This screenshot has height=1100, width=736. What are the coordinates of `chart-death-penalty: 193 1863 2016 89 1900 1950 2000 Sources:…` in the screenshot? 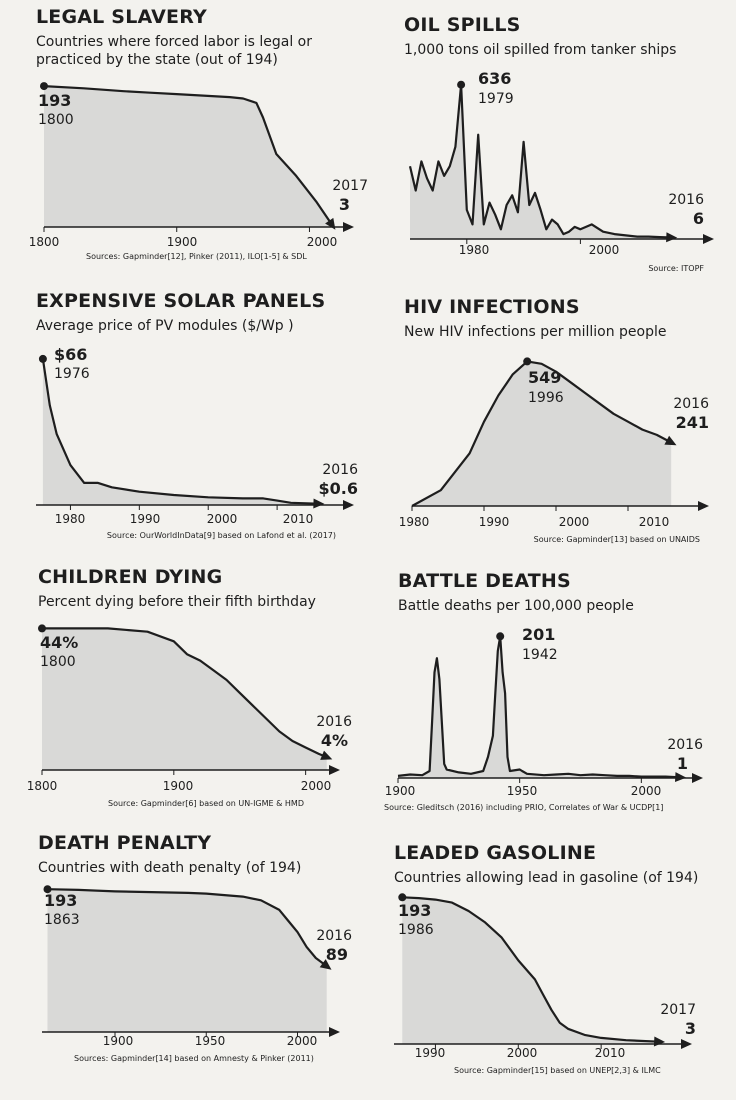 It's located at (197, 974).